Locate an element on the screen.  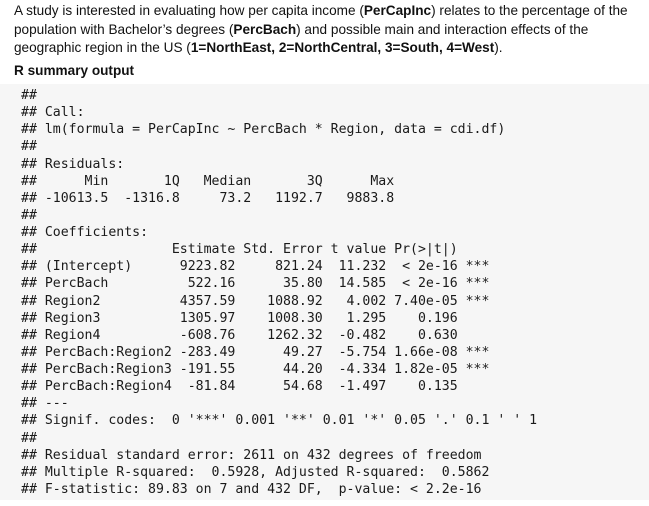
r-output-line: ## --- is located at coordinates (45, 404).